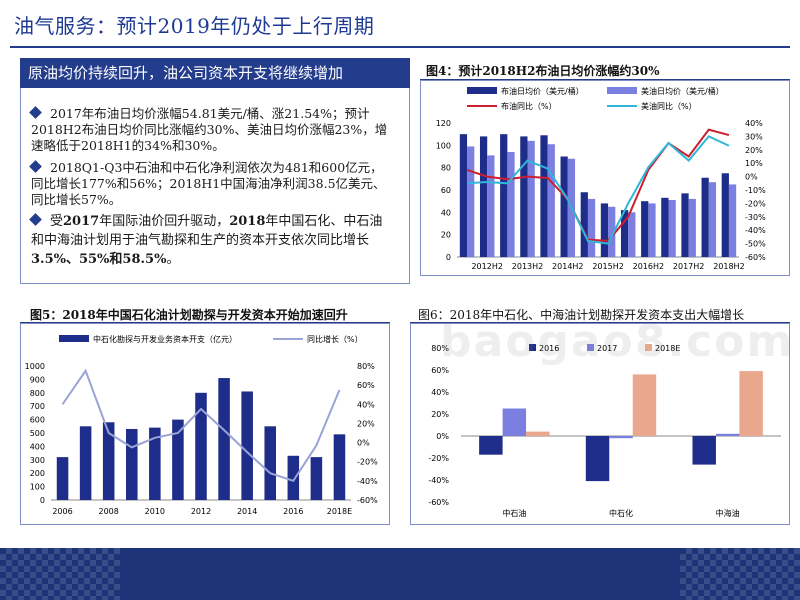  Describe the element at coordinates (205, 322) in the screenshot. I see `fig5-rule` at that location.